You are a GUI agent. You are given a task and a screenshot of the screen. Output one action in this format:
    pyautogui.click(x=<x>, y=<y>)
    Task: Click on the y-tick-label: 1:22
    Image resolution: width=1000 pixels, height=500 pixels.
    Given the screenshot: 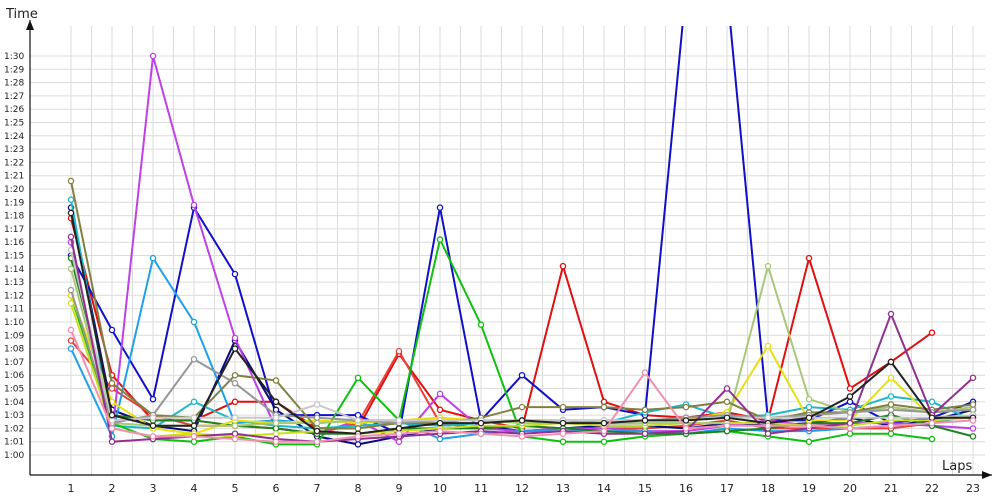 What is the action you would take?
    pyautogui.click(x=14, y=163)
    